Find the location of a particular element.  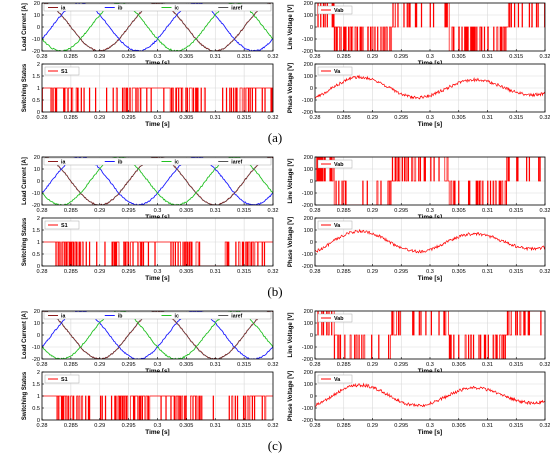

legend: Va is located at coordinates (335, 71).